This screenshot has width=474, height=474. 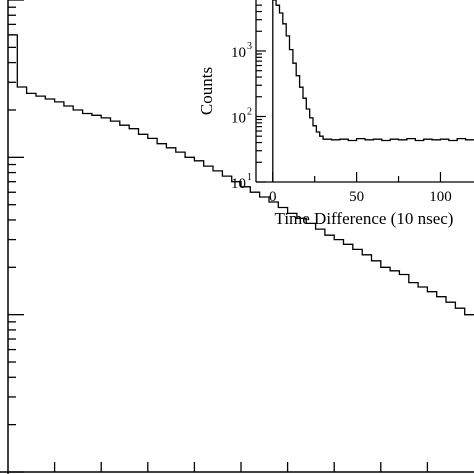 I want to click on inset-y-tick-exponent: 1, so click(x=249, y=177).